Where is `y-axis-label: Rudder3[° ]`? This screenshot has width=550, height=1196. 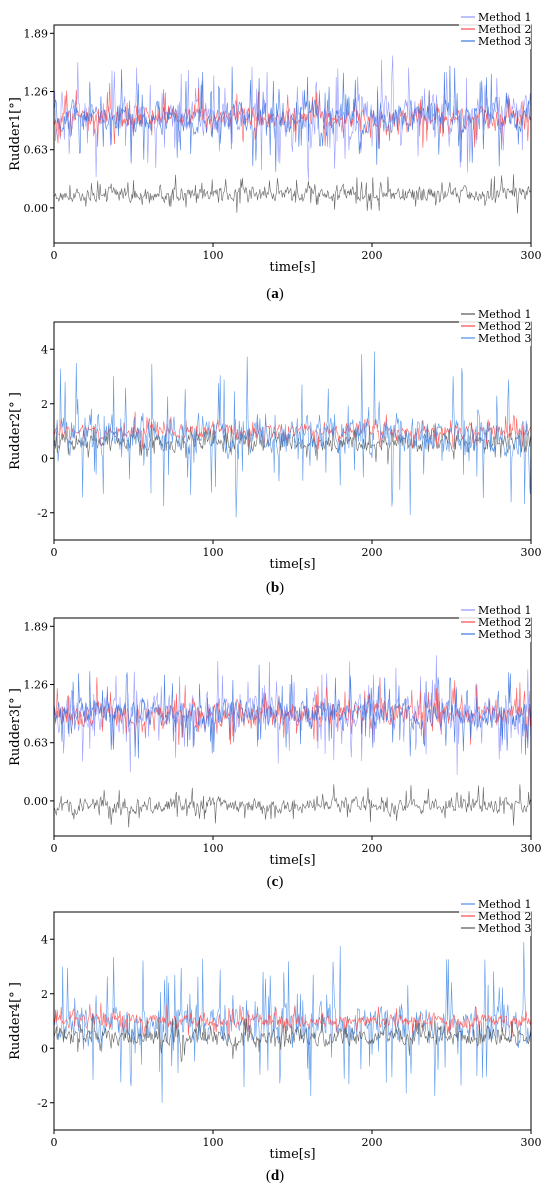 y-axis-label: Rudder3[° ] is located at coordinates (15, 727).